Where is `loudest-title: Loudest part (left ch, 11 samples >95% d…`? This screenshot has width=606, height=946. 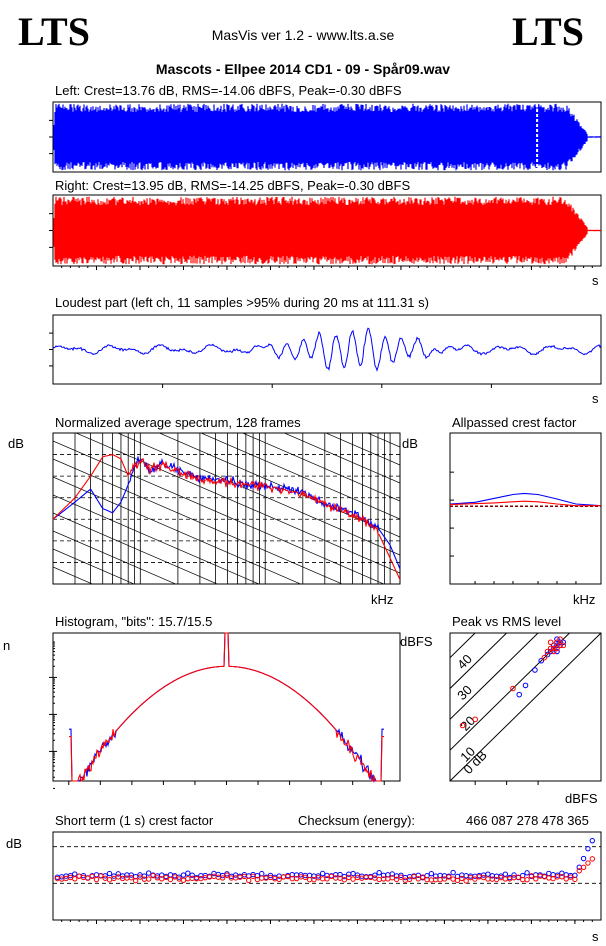 loudest-title: Loudest part (left ch, 11 samples >95% d… is located at coordinates (242, 302).